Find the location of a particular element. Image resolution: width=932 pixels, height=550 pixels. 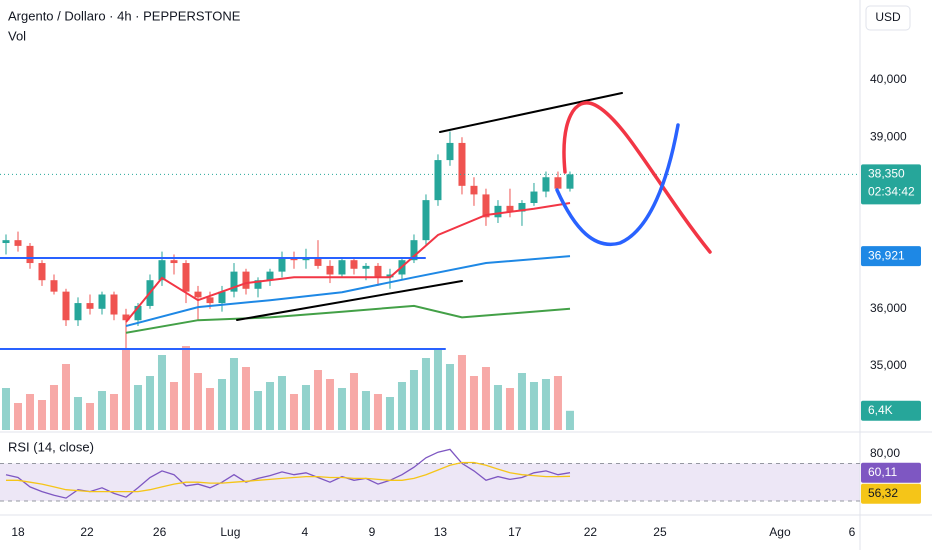

x-tick-label: 6 is located at coordinates (852, 532).